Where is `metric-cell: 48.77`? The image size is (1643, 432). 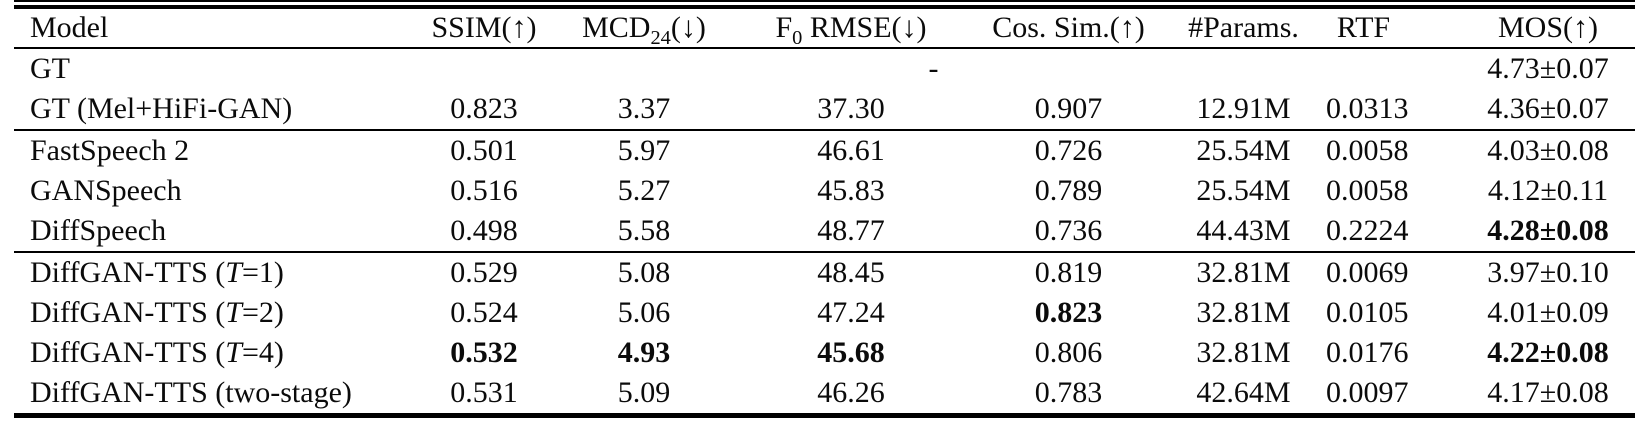
metric-cell: 48.77 is located at coordinates (851, 232).